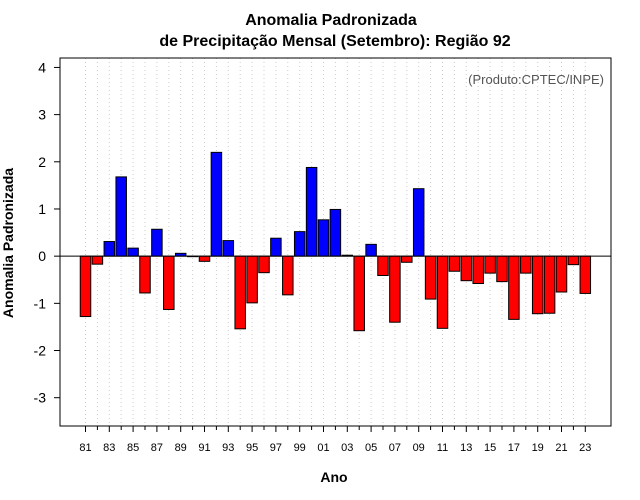 The width and height of the screenshot is (640, 500). I want to click on y-axis: -3 -2 -1 0 1 2 3 4, so click(47, 232).